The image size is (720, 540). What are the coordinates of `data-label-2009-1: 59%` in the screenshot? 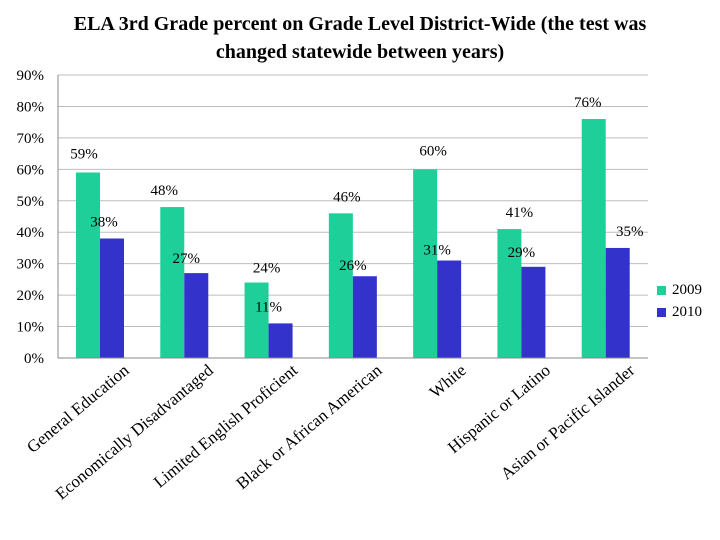 It's located at (84, 154).